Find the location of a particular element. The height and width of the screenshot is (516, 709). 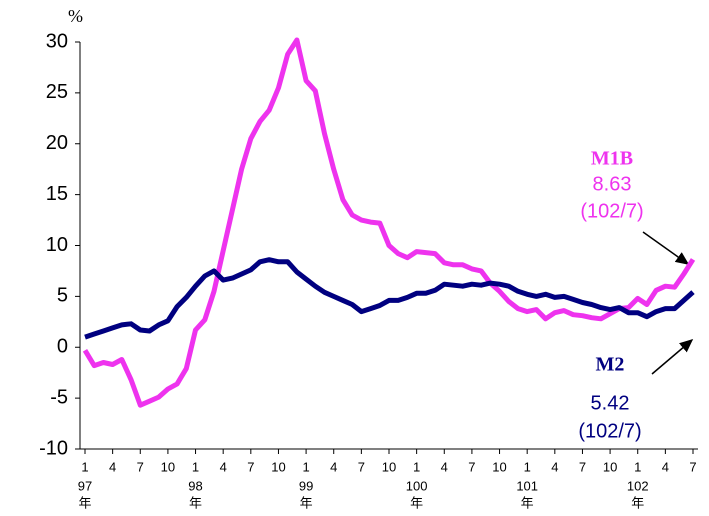

year-label: 101 is located at coordinates (527, 485).